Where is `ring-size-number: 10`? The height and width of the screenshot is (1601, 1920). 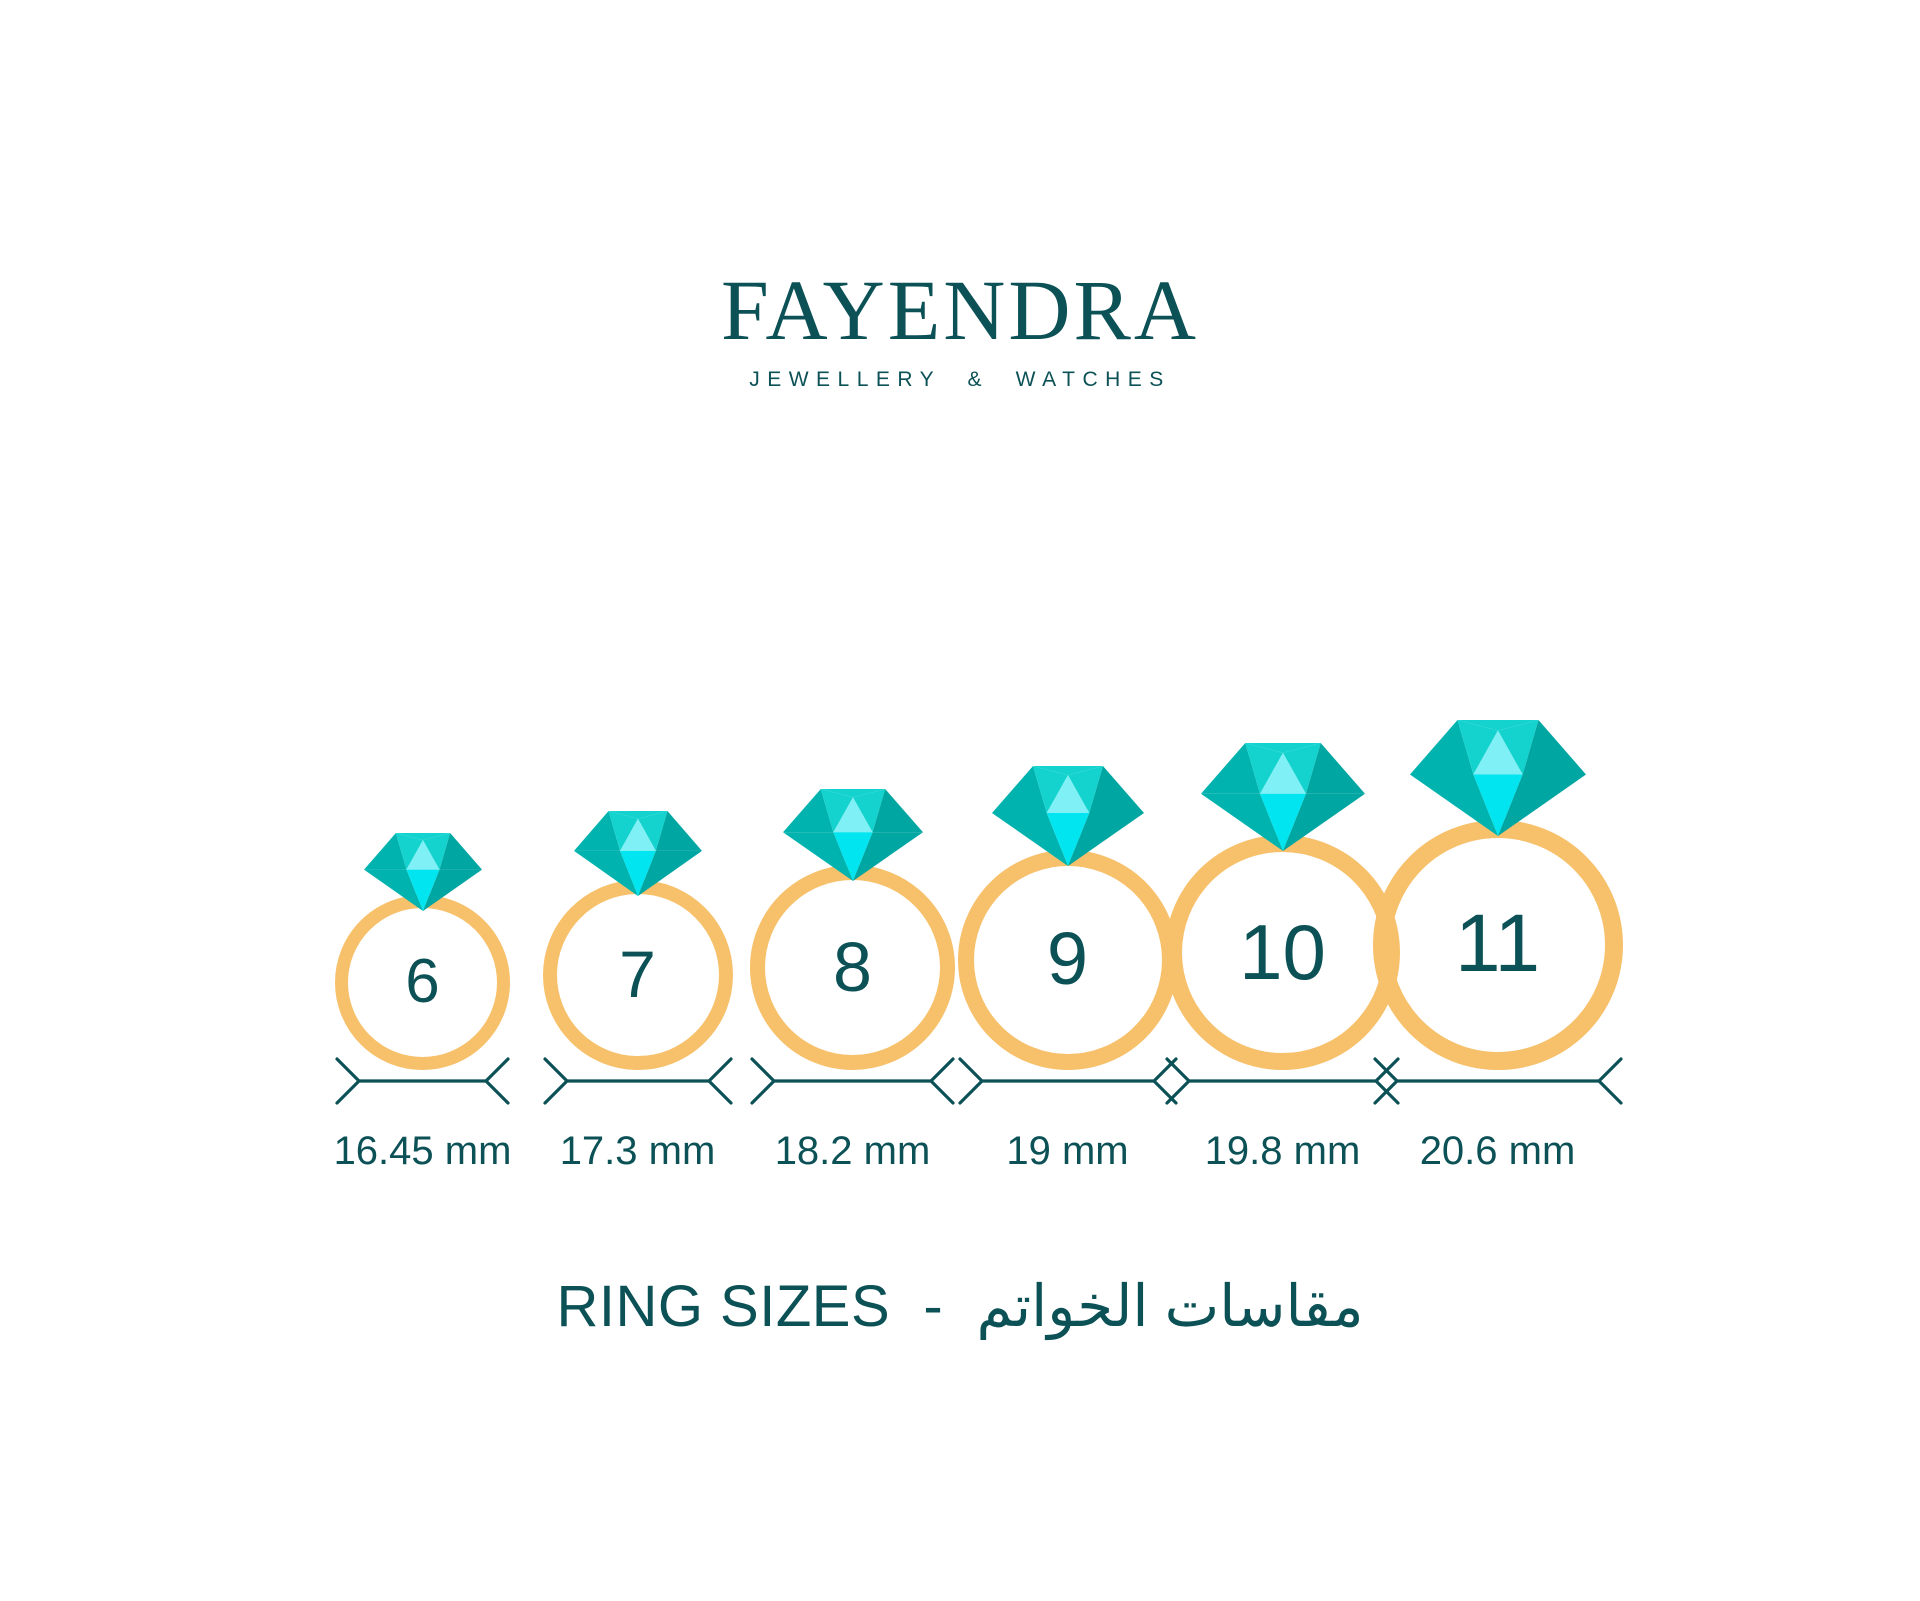
ring-size-number: 10 is located at coordinates (1282, 951).